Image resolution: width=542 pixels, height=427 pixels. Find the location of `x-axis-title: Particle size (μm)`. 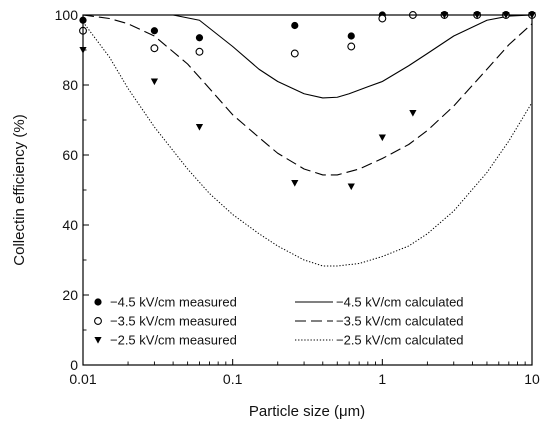

x-axis-title: Particle size (μm) is located at coordinates (307, 411).